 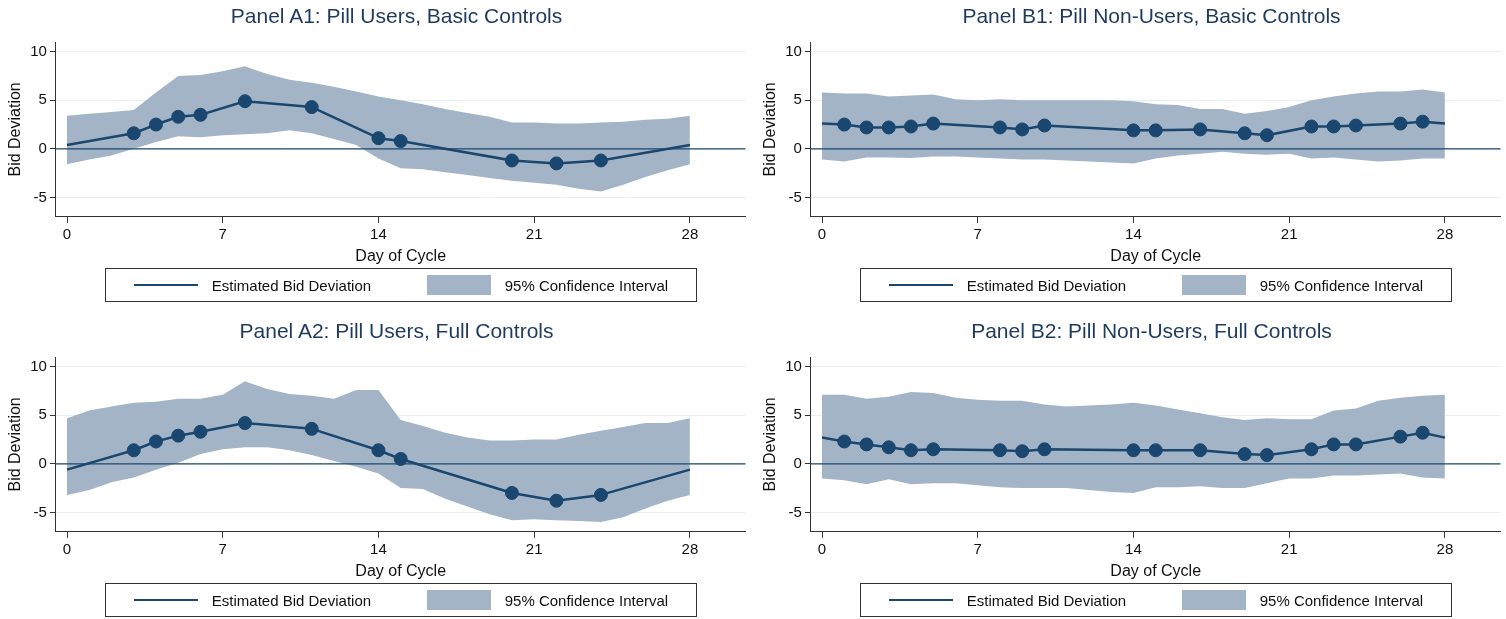 What do you see at coordinates (1151, 16) in the screenshot?
I see `chart-title: Panel B1: Pill Non-Users, Basic Controls` at bounding box center [1151, 16].